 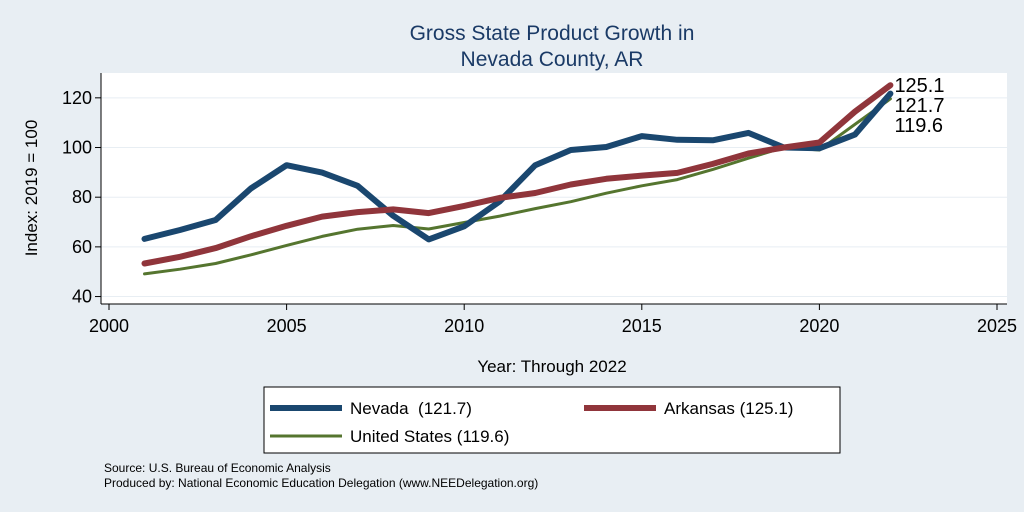 I want to click on chart-title-line-2: Nevada County, AR, so click(x=552, y=59).